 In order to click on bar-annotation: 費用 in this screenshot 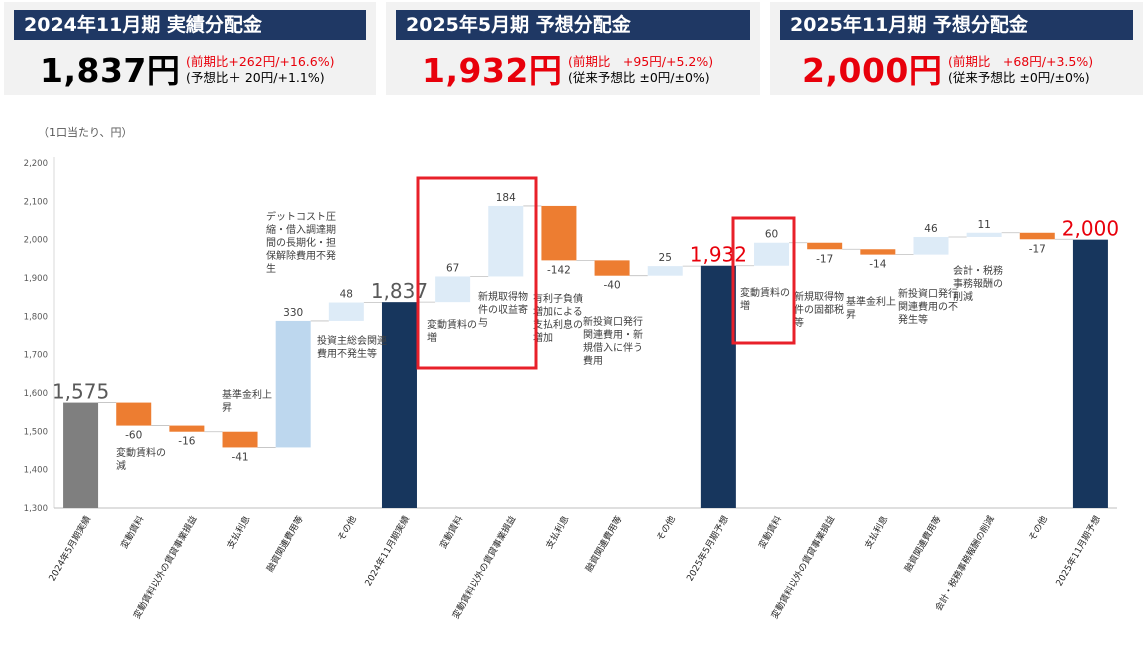, I will do `click(593, 360)`.